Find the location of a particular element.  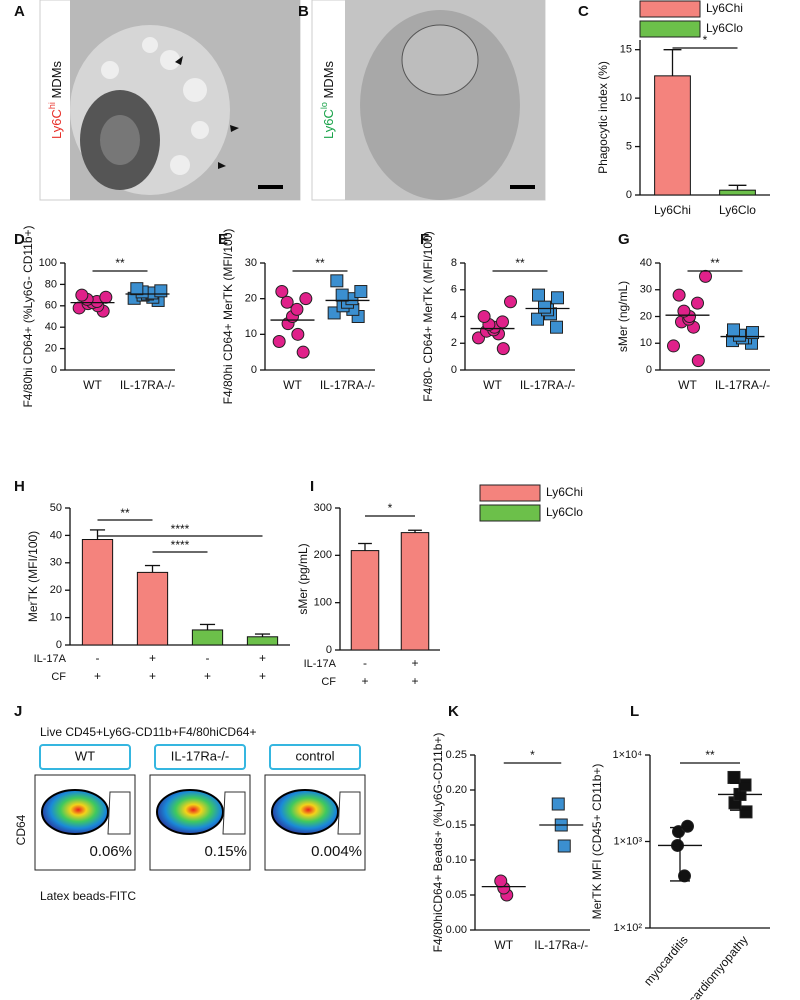

condition-value: - is located at coordinates (365, 663).